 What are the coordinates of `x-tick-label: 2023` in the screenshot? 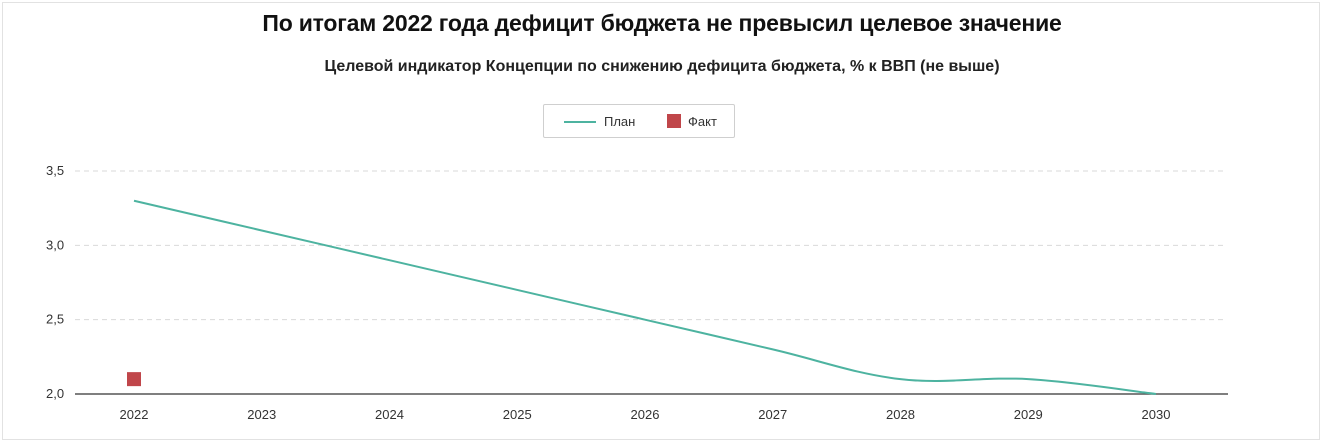 It's located at (261, 414).